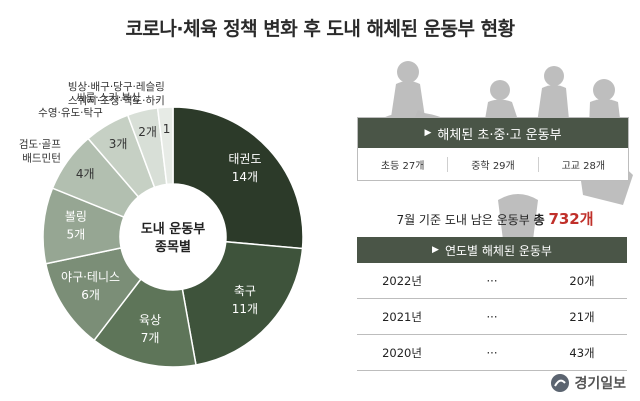  Describe the element at coordinates (40, 145) in the screenshot. I see `slice-label: 검도·골프` at that location.